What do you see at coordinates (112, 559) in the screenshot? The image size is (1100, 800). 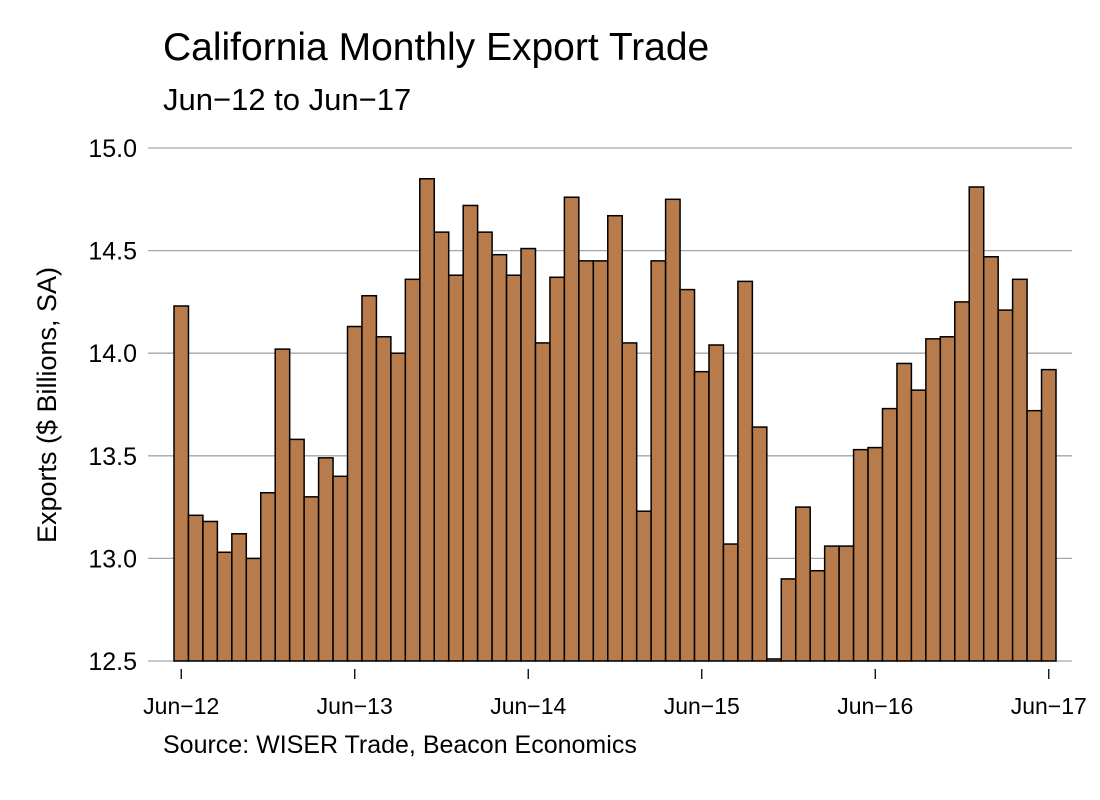 I see `y-tick-label: 13.0` at bounding box center [112, 559].